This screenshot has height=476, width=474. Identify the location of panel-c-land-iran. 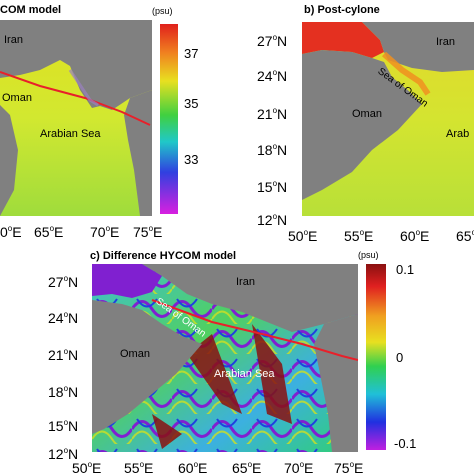
(250, 298).